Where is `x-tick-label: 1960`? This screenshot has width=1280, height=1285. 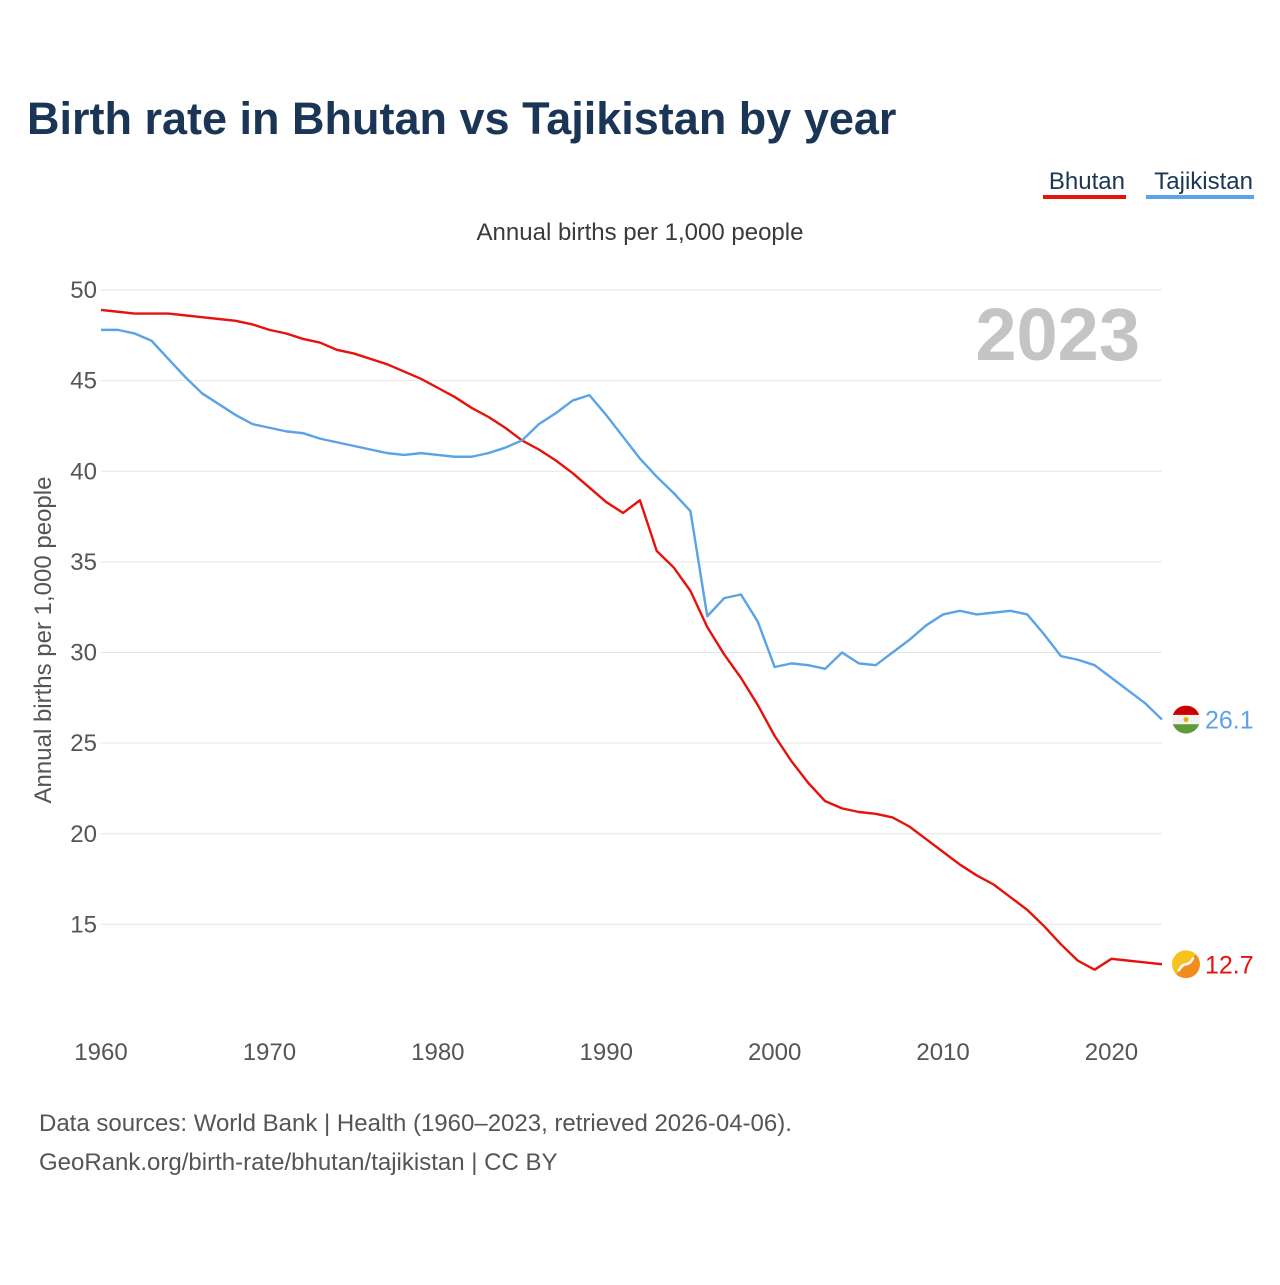
x-tick-label: 1960 is located at coordinates (100, 1052).